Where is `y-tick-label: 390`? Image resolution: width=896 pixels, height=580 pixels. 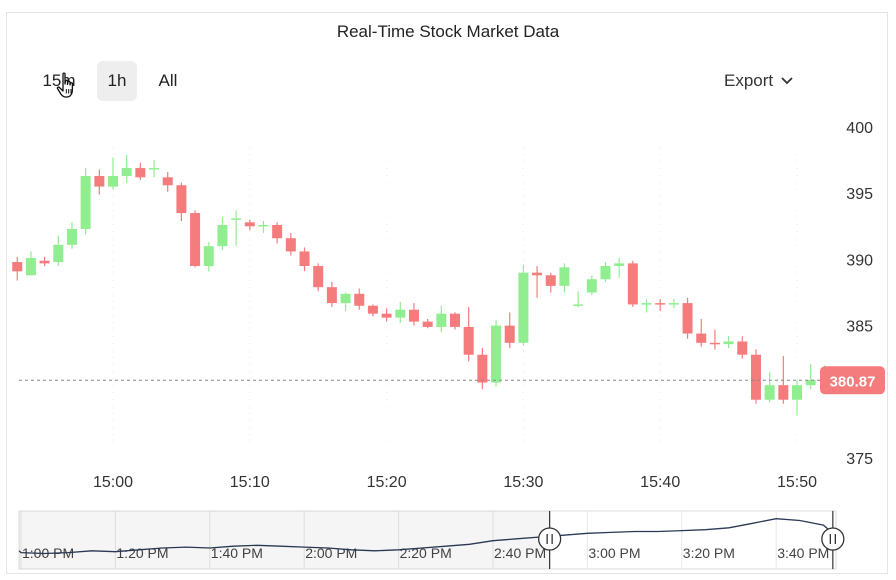 y-tick-label: 390 is located at coordinates (859, 260).